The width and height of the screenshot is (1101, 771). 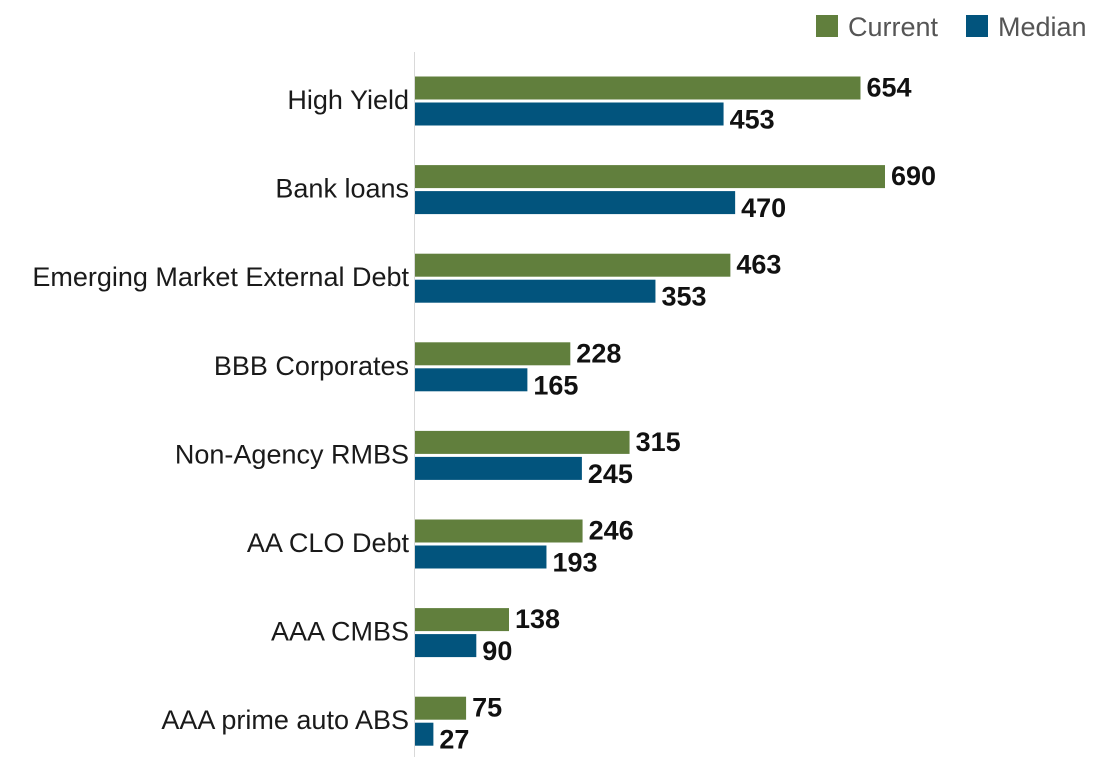 I want to click on bar-median-emerging-market-external-debt, so click(x=535, y=291).